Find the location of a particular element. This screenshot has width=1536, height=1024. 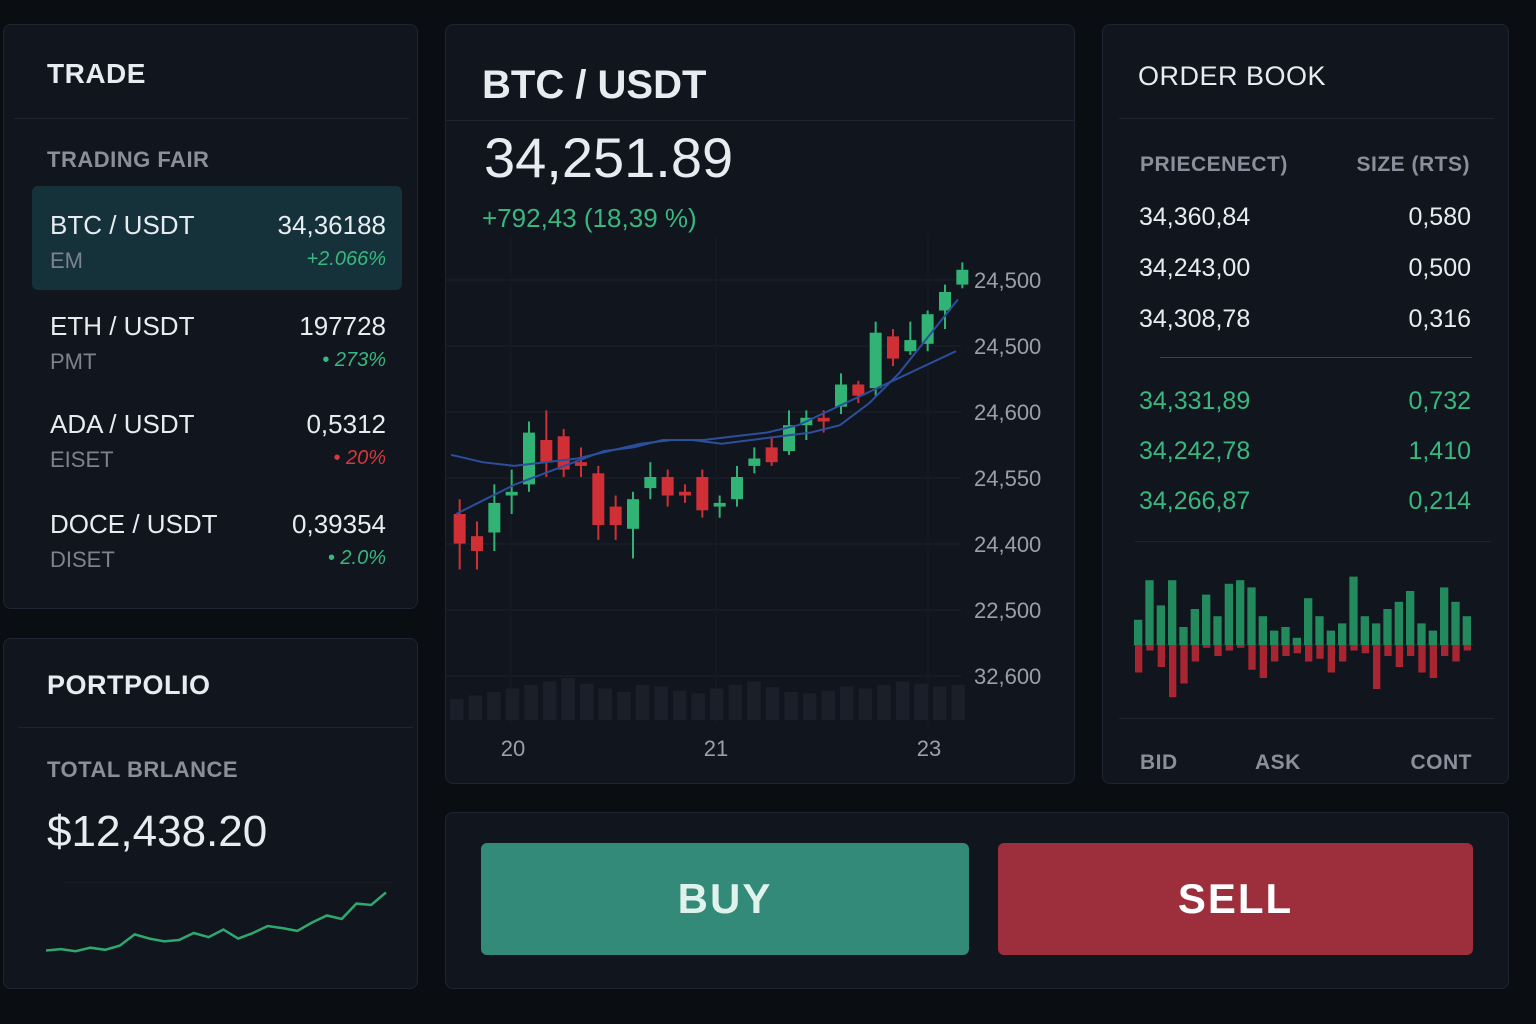

pair-row-doge: DOCE / USDT DISET 0,39354 • 2.0% is located at coordinates (217, 537).